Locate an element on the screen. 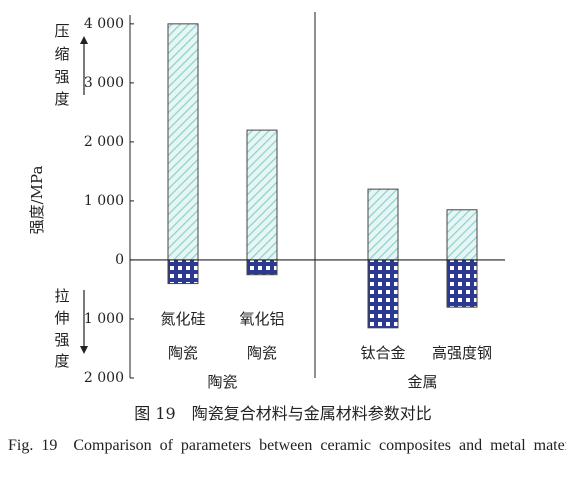 The width and height of the screenshot is (566, 492). x-tick-label: 高强度钢 is located at coordinates (462, 353).